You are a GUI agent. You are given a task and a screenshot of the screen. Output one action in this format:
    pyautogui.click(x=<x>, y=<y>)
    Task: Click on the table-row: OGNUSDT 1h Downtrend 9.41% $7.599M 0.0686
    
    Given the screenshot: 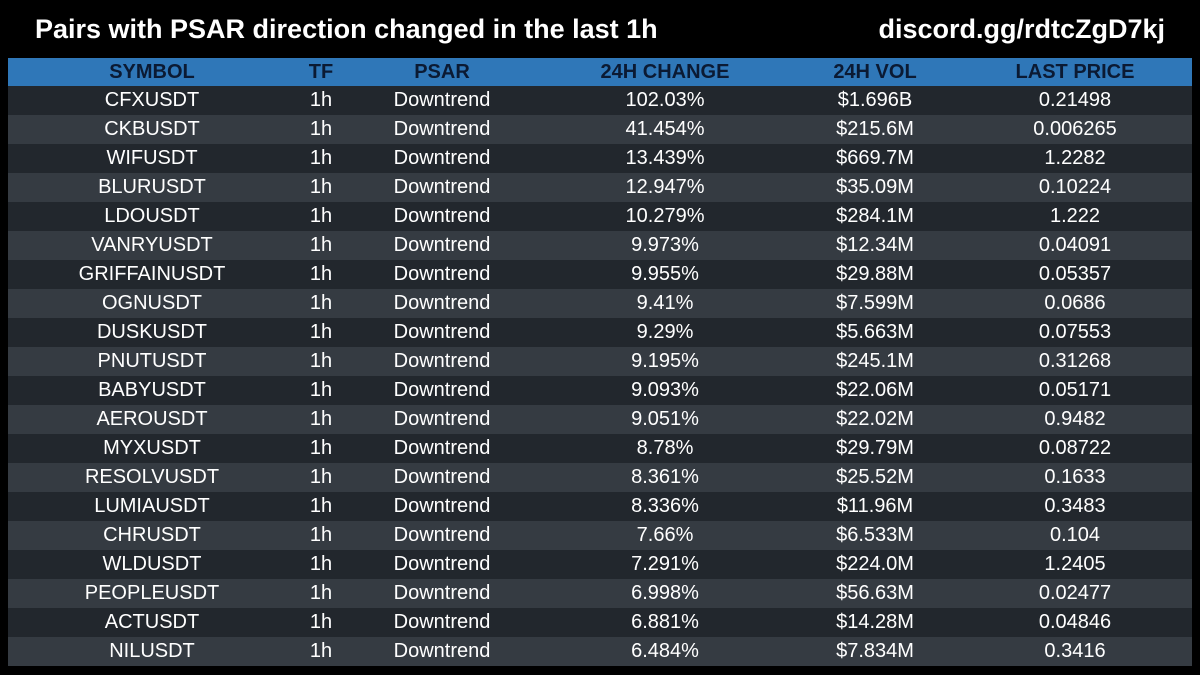 What is the action you would take?
    pyautogui.click(x=600, y=303)
    